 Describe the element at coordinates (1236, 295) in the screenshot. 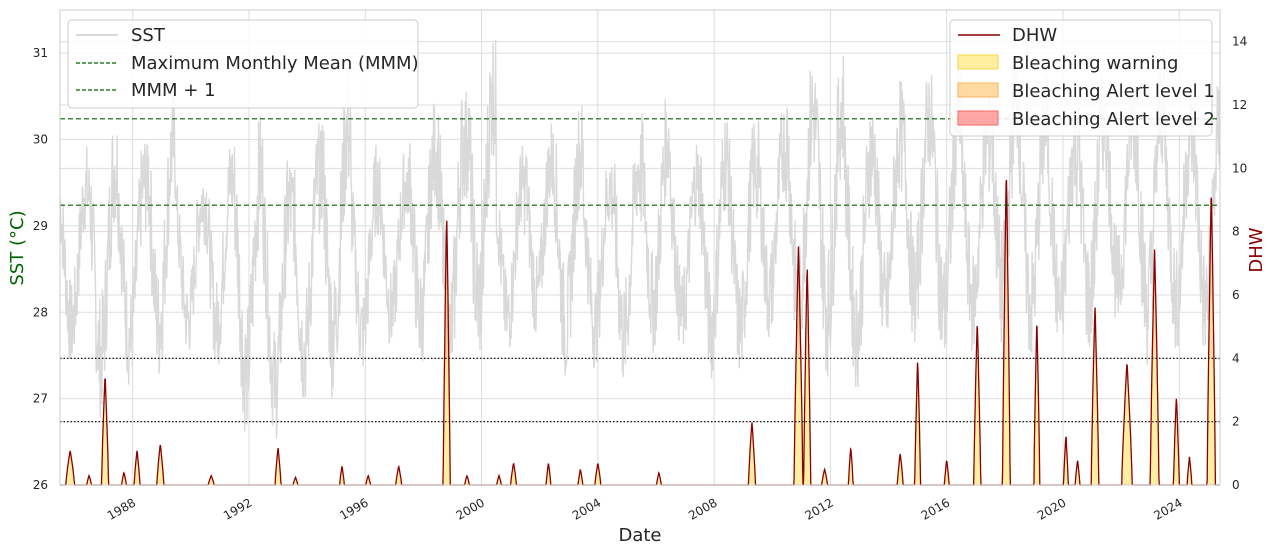

I see `right-tick-label: 6` at that location.